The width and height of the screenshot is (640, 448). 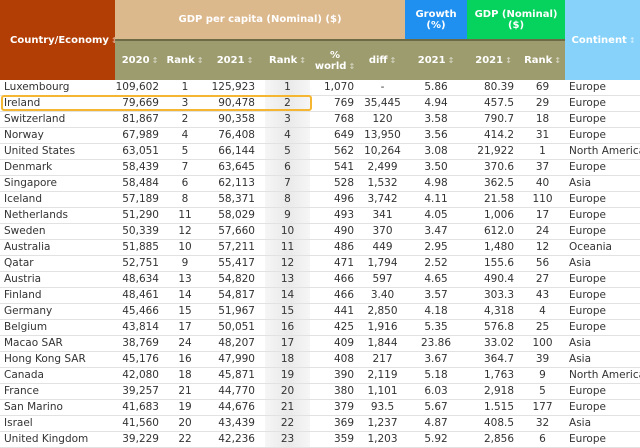 I want to click on cell-gdp-pc-2020: 51,290, so click(x=140, y=216).